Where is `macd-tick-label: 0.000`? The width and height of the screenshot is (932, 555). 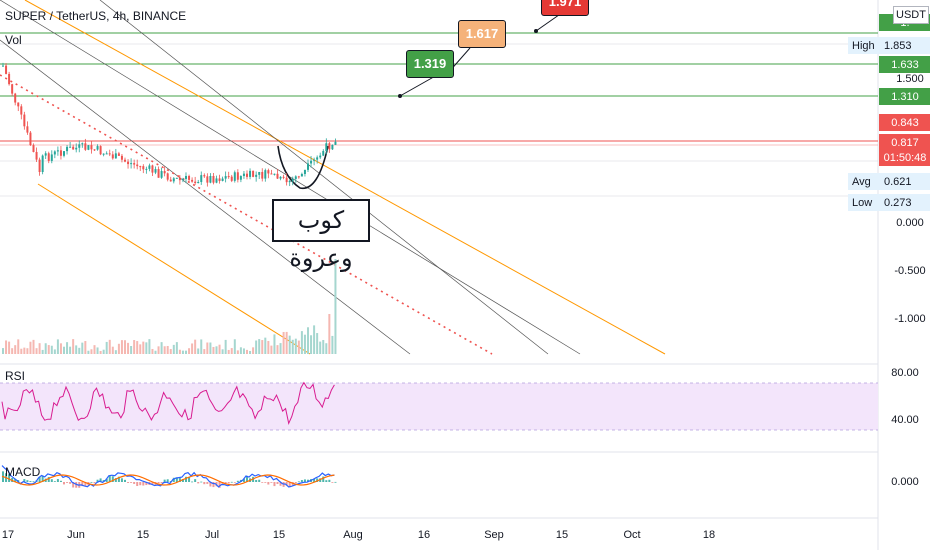 macd-tick-label: 0.000 is located at coordinates (905, 482).